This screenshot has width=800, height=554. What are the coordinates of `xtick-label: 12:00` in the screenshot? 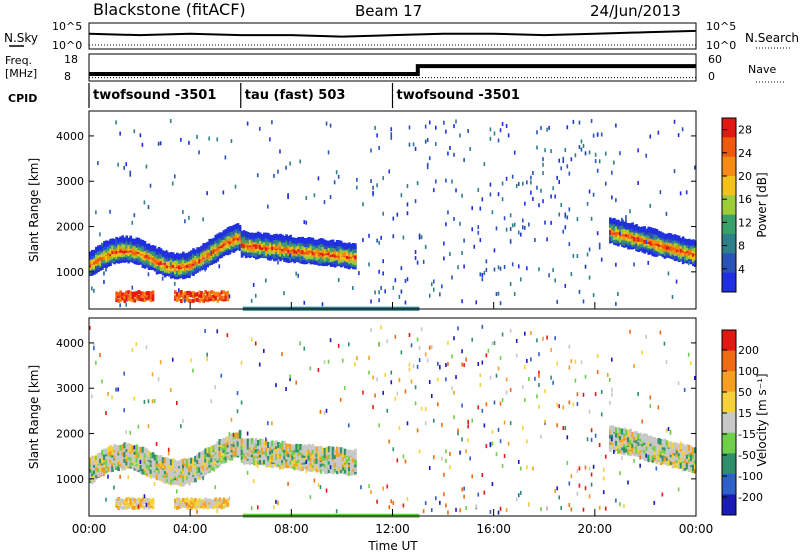 It's located at (392, 529).